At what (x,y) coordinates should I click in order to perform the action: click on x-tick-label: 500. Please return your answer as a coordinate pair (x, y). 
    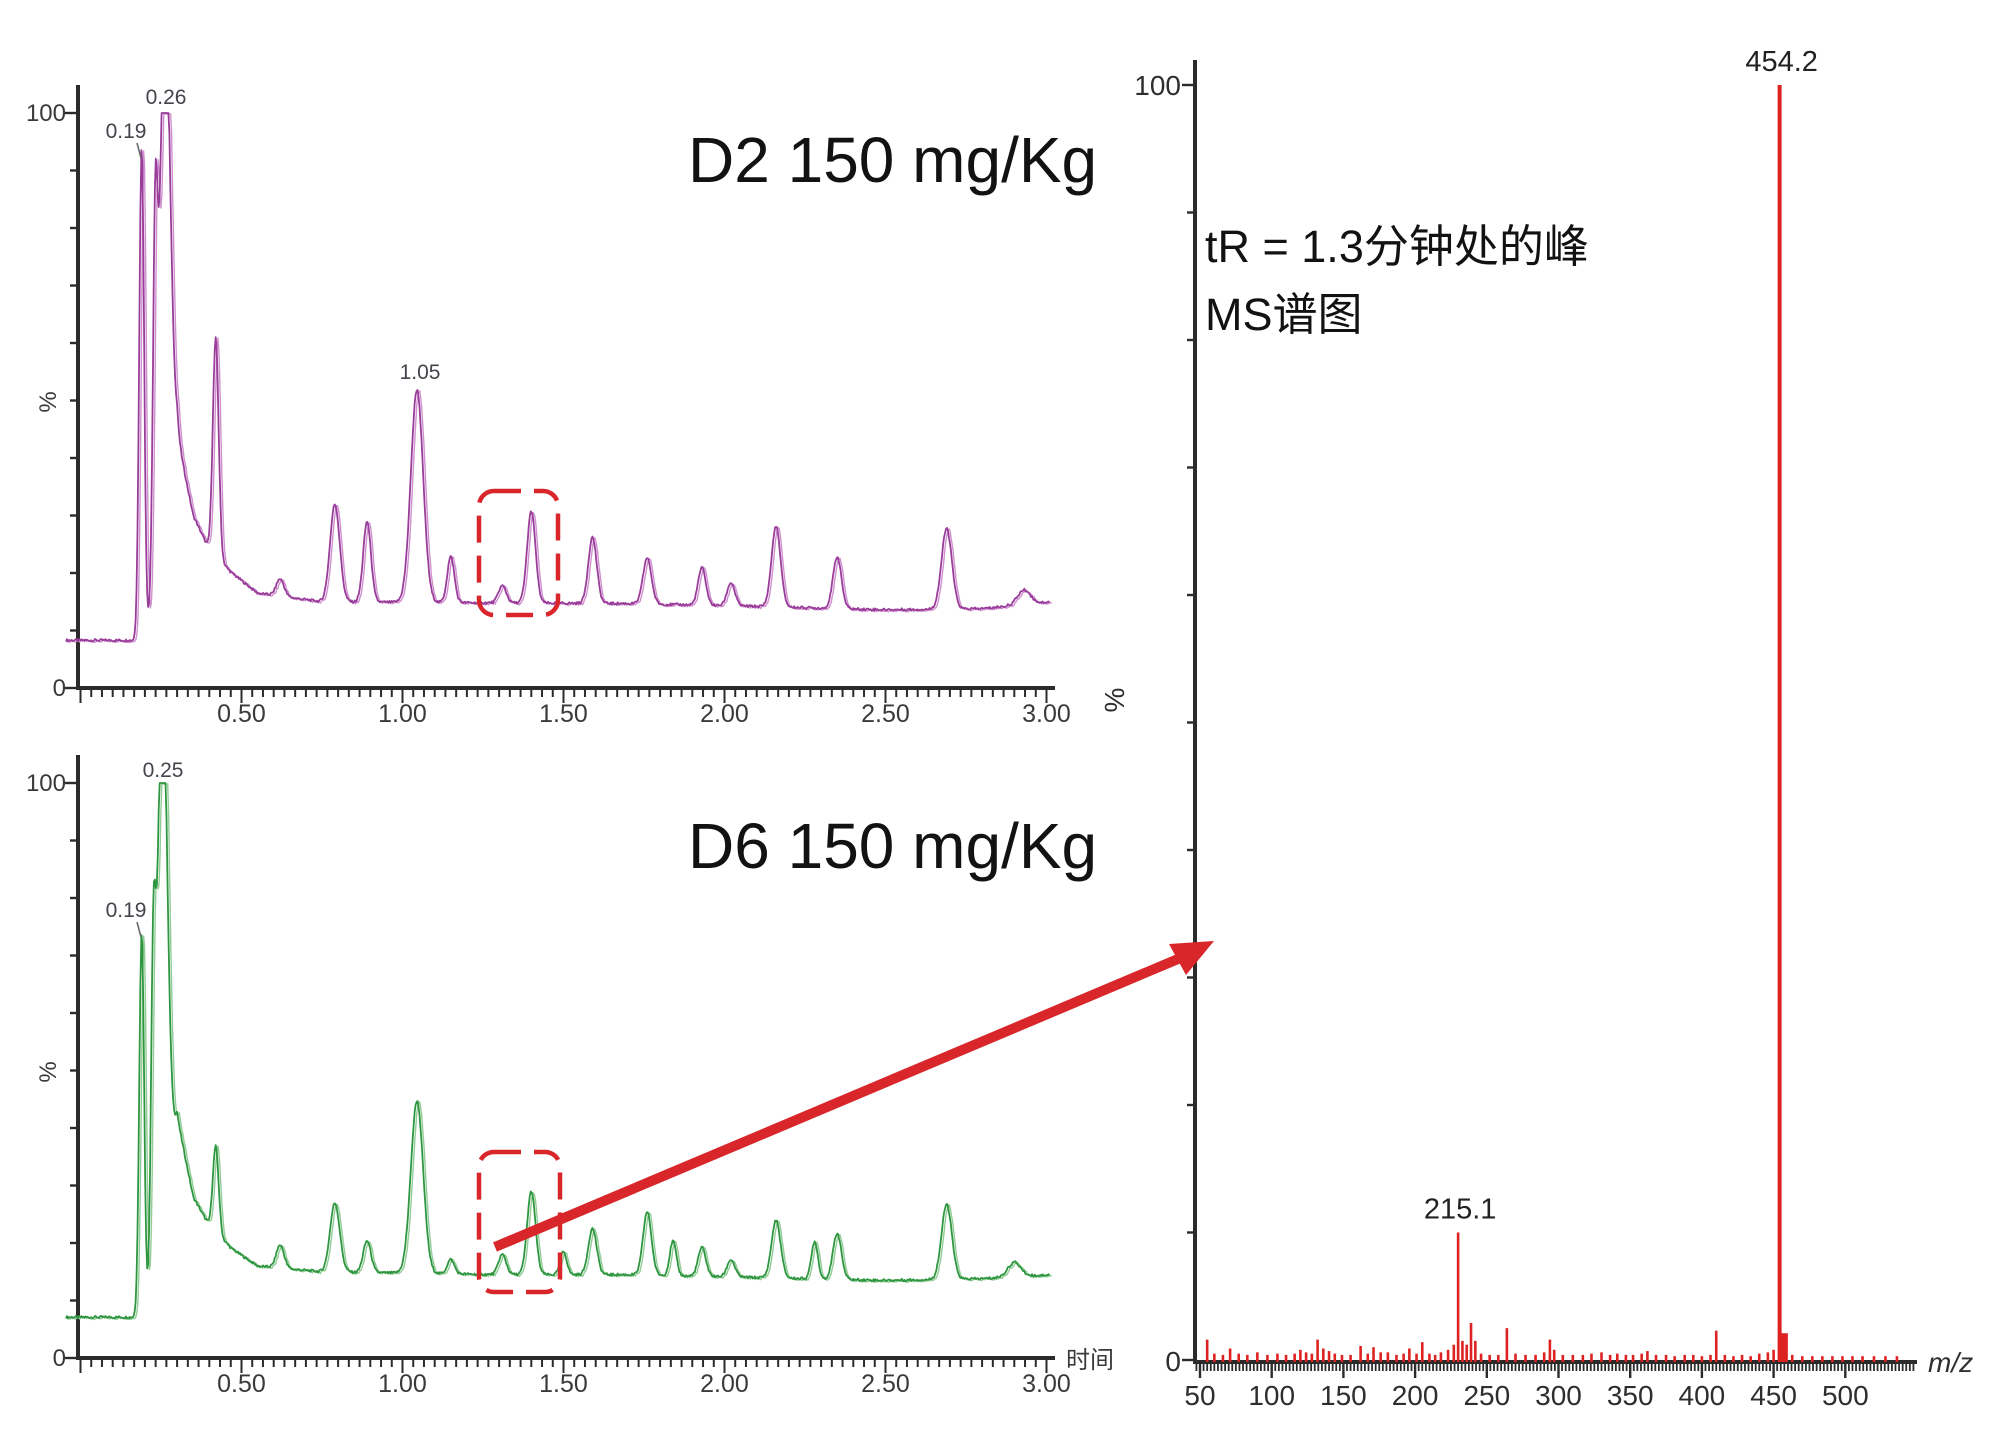
    Looking at the image, I should click on (1845, 1395).